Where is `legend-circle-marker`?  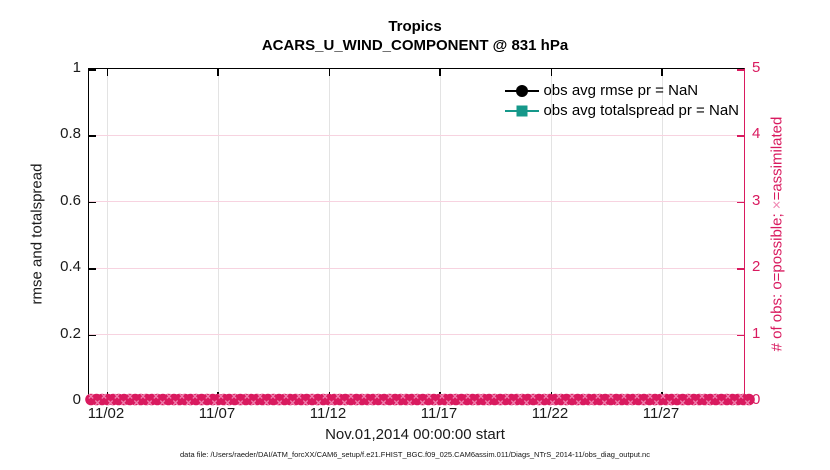 legend-circle-marker is located at coordinates (522, 90).